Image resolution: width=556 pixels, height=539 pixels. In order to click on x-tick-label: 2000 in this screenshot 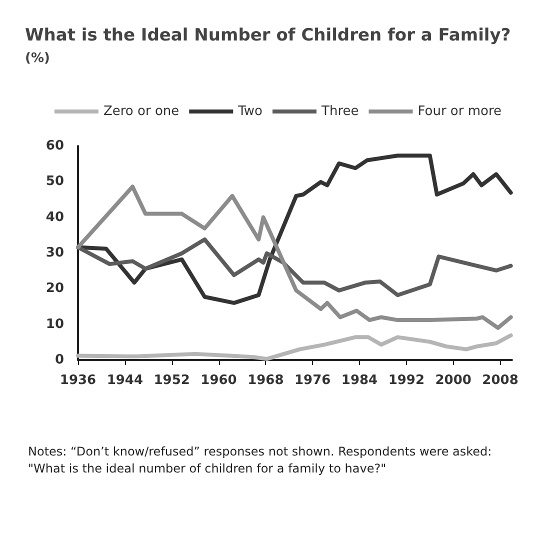, I will do `click(453, 380)`.